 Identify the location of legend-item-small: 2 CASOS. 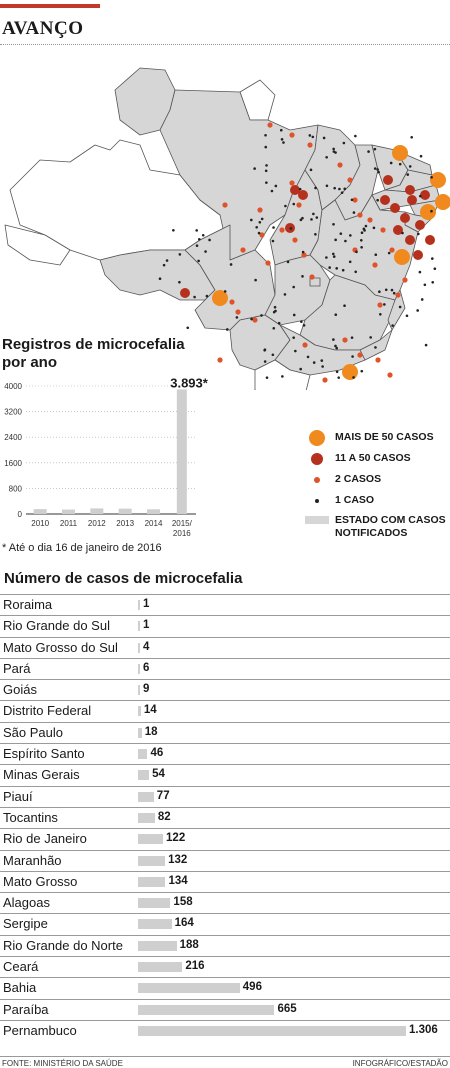
(377, 480).